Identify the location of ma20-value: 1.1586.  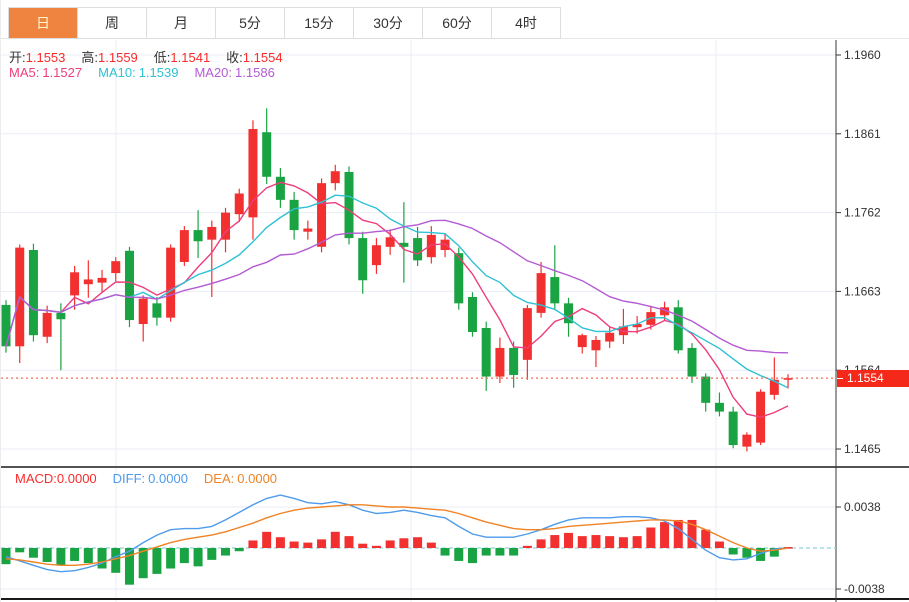
(255, 72).